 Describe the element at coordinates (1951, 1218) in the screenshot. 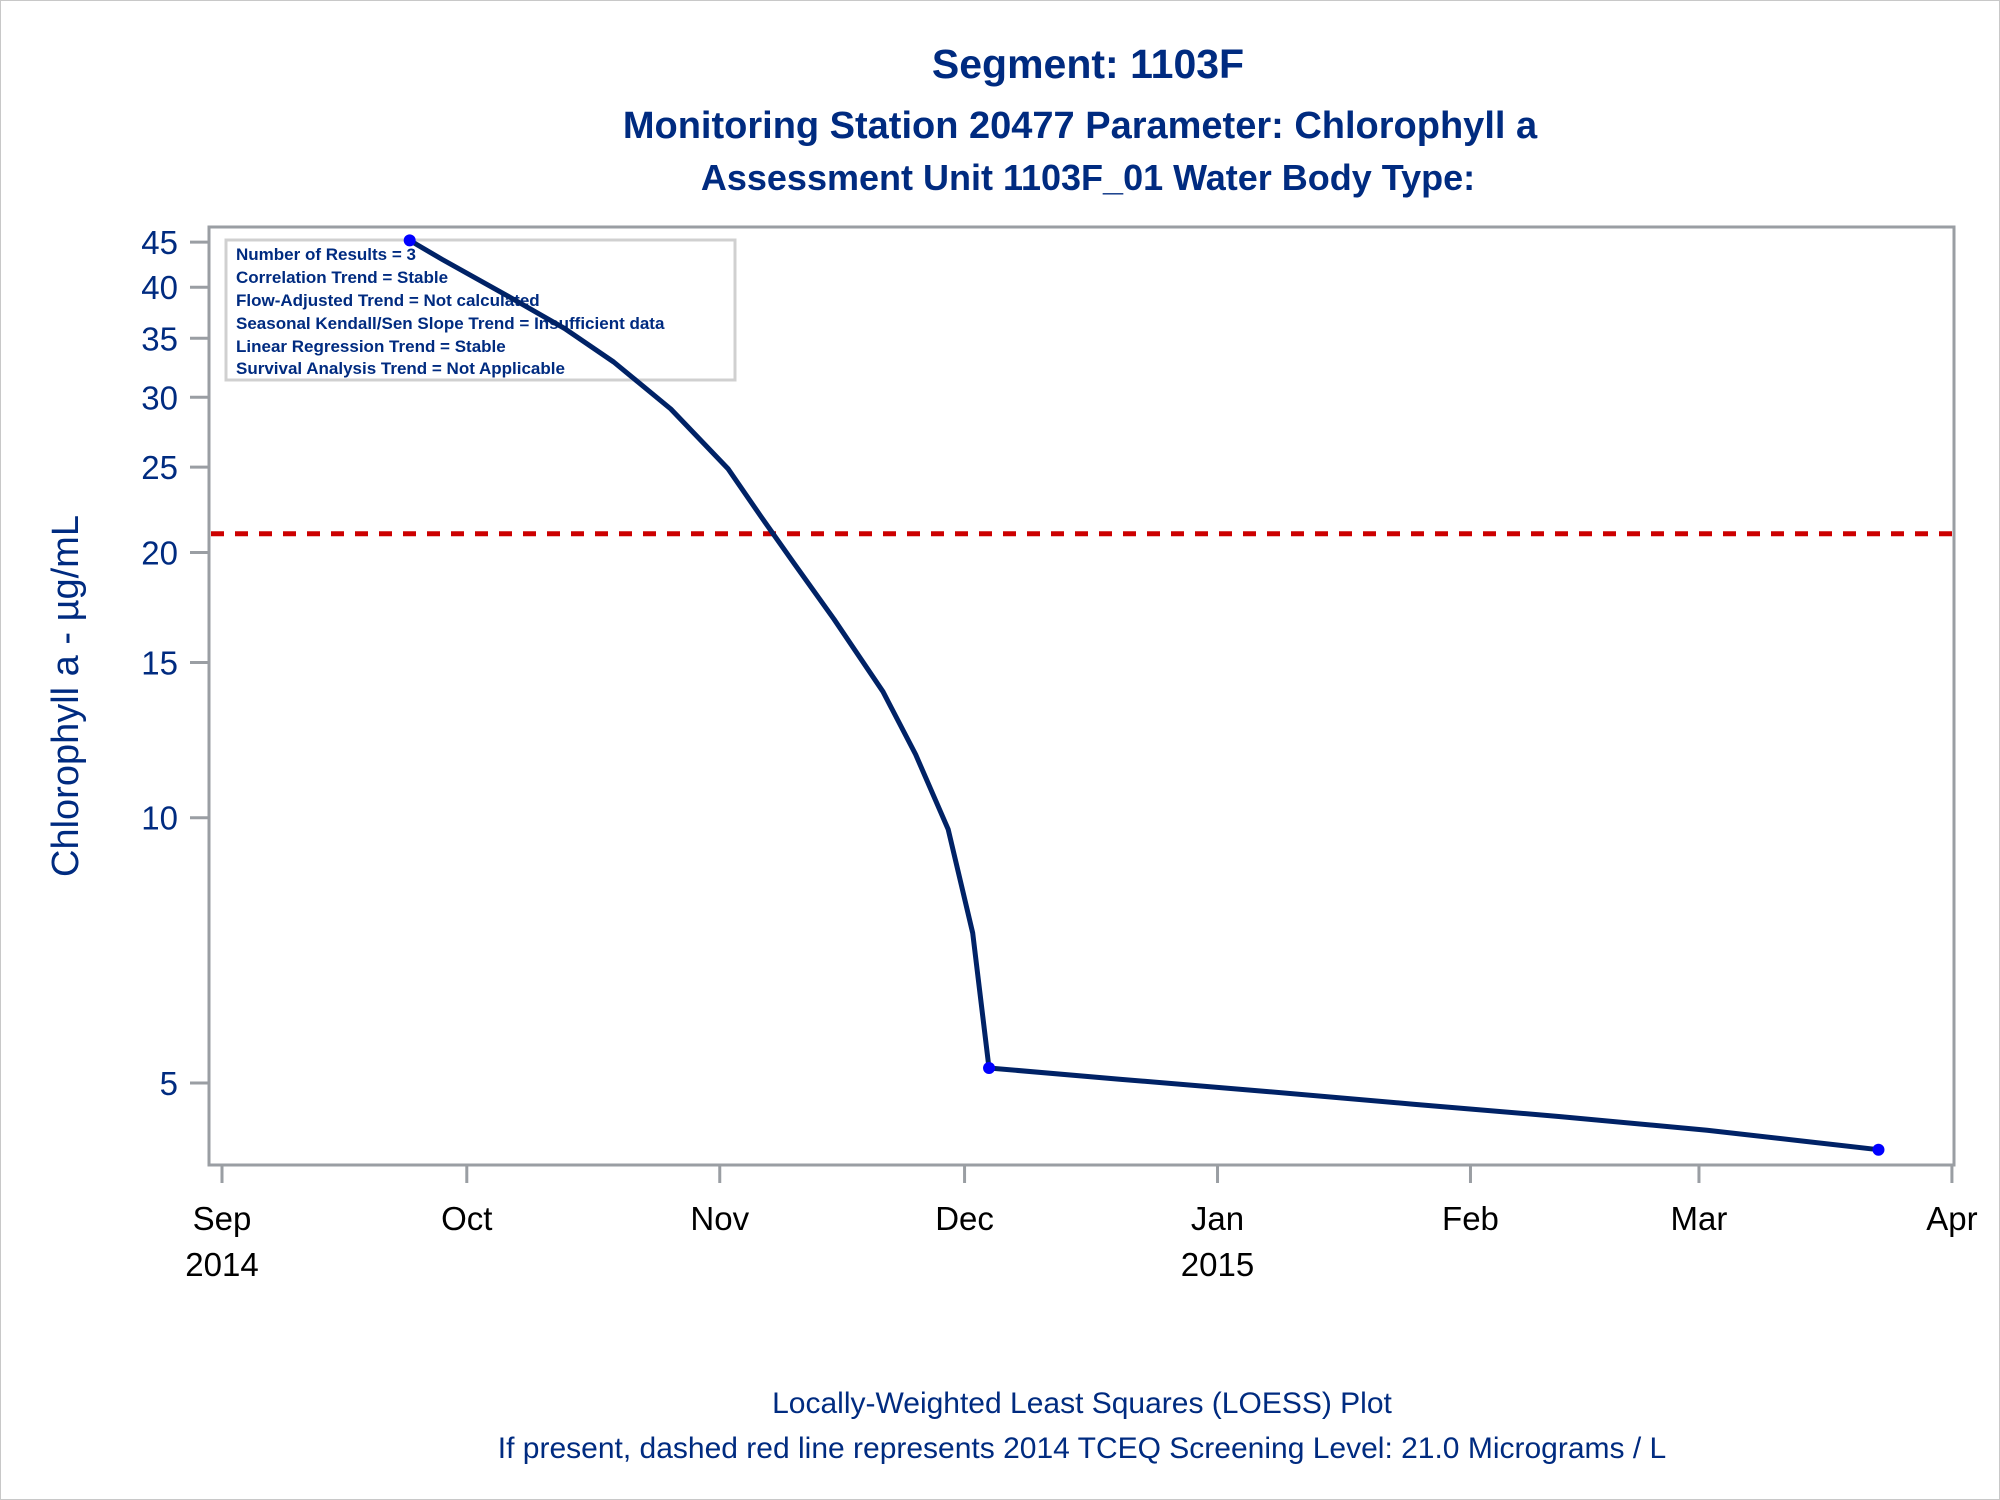

I see `x-tick-label: Apr` at that location.